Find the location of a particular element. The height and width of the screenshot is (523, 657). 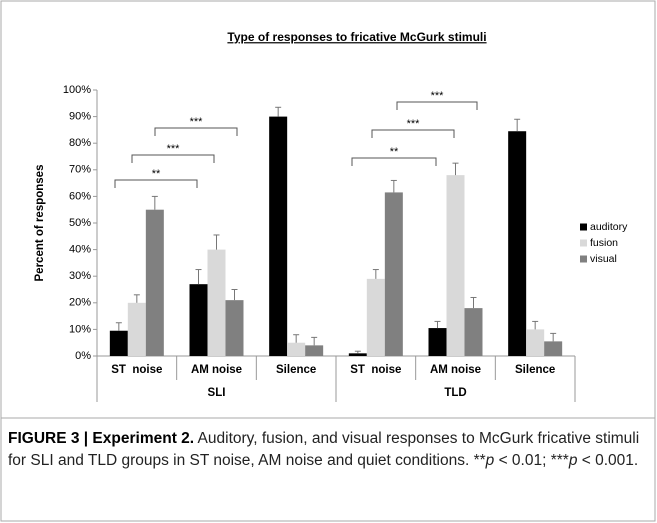

caption-label: FIGURE 3 | Experiment 2. is located at coordinates (101, 438).